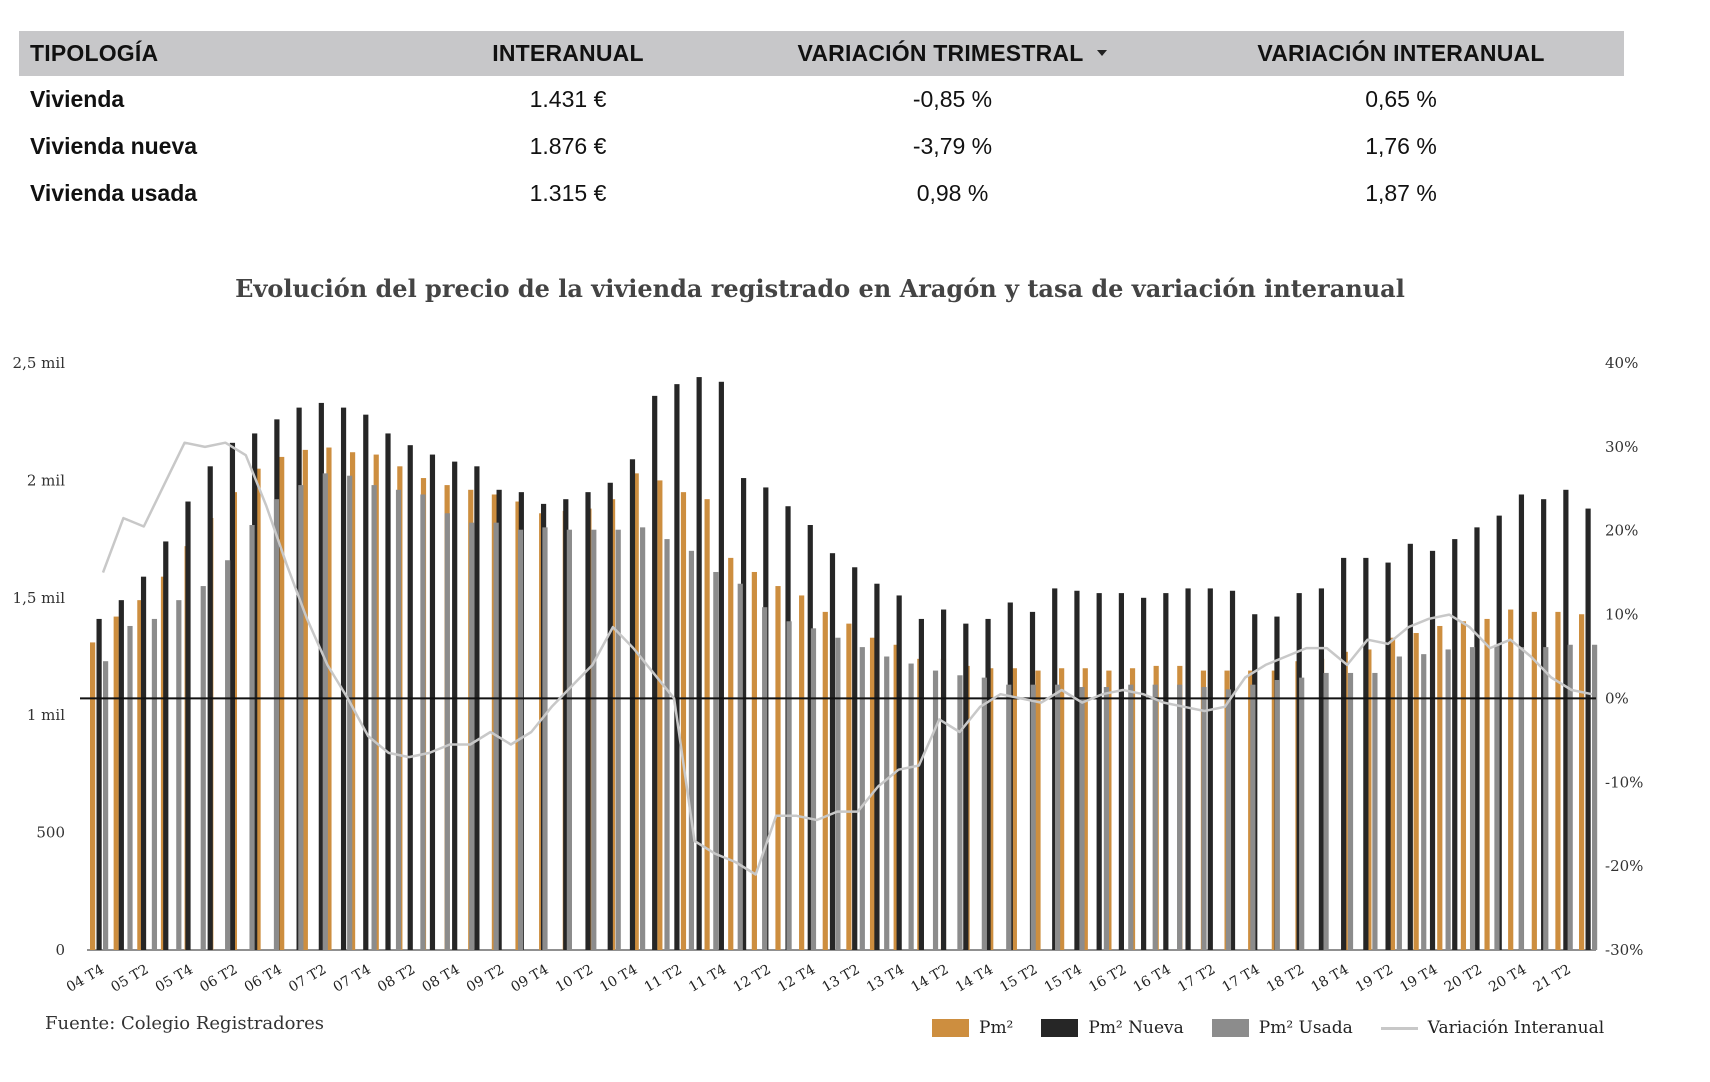 Image resolution: width=1710 pixels, height=1082 pixels. Describe the element at coordinates (1282, 1028) in the screenshot. I see `legend-item-usada: Pm² Usada` at that location.